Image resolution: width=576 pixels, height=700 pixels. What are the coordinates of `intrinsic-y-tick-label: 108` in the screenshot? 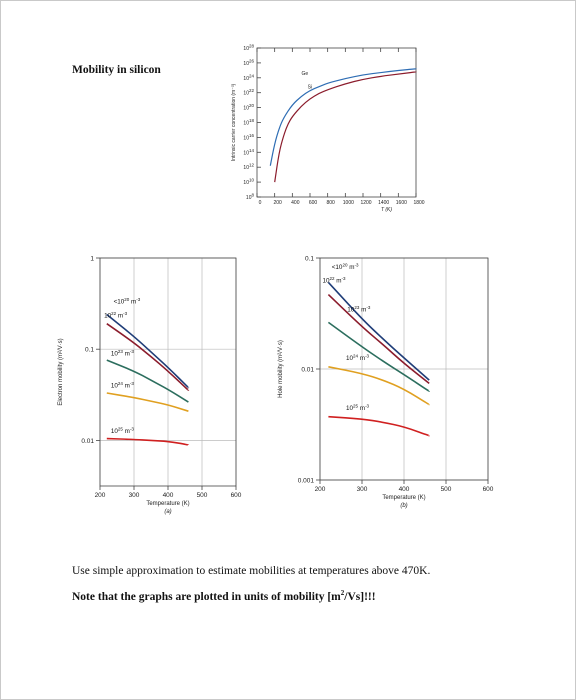 It's located at (250, 197).